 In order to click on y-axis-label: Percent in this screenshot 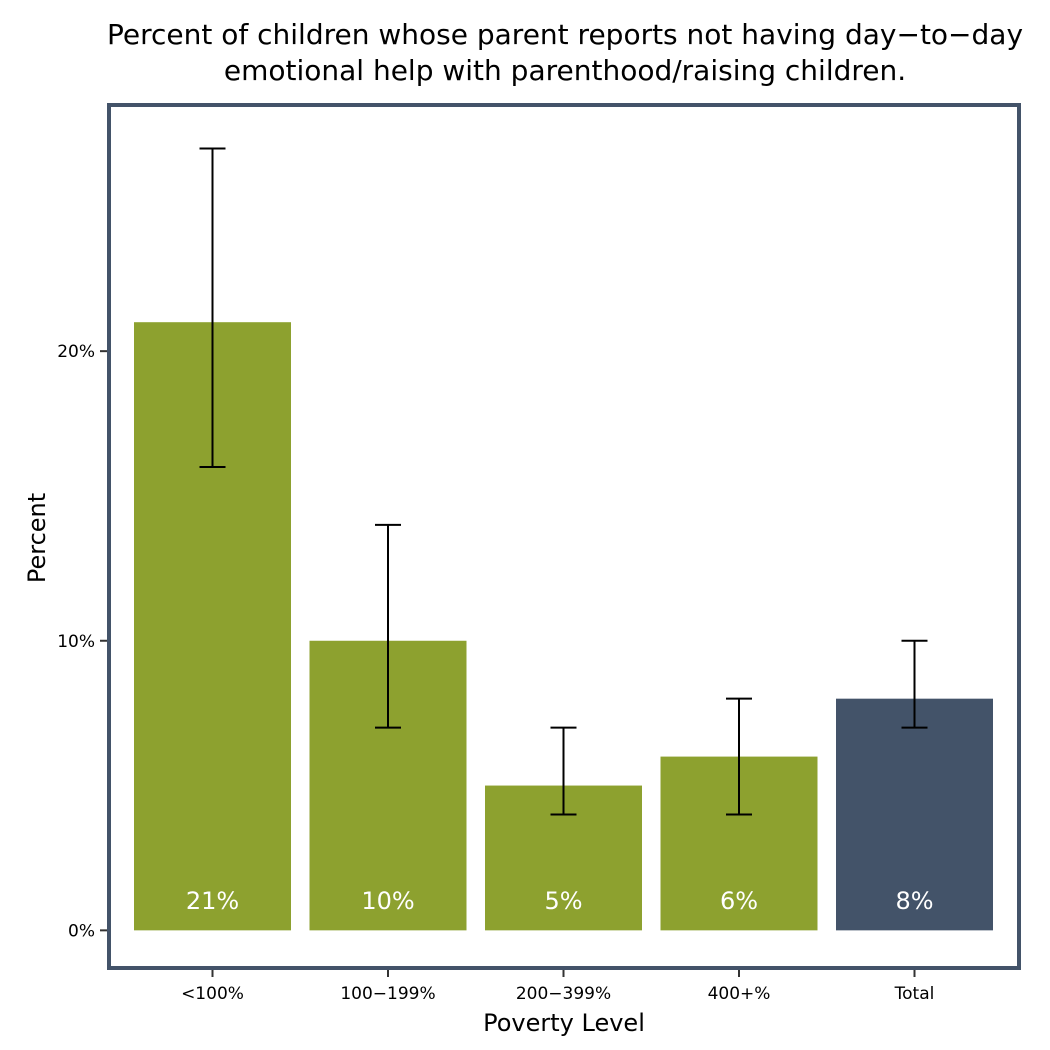, I will do `click(37, 538)`.